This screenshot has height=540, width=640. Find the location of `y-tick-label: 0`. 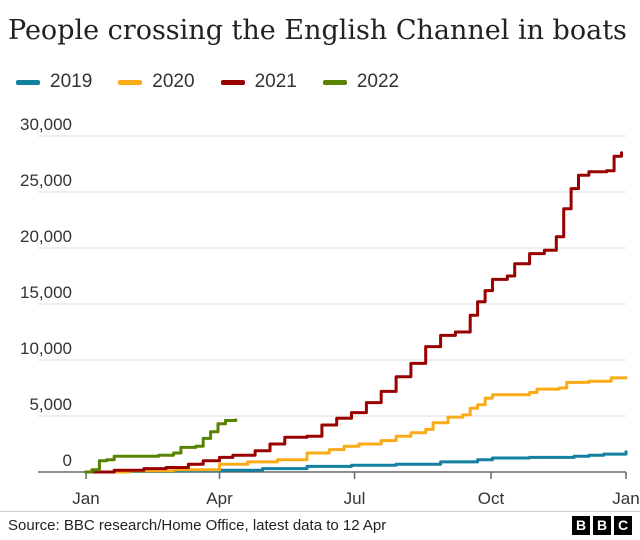

y-tick-label: 0 is located at coordinates (67, 460).